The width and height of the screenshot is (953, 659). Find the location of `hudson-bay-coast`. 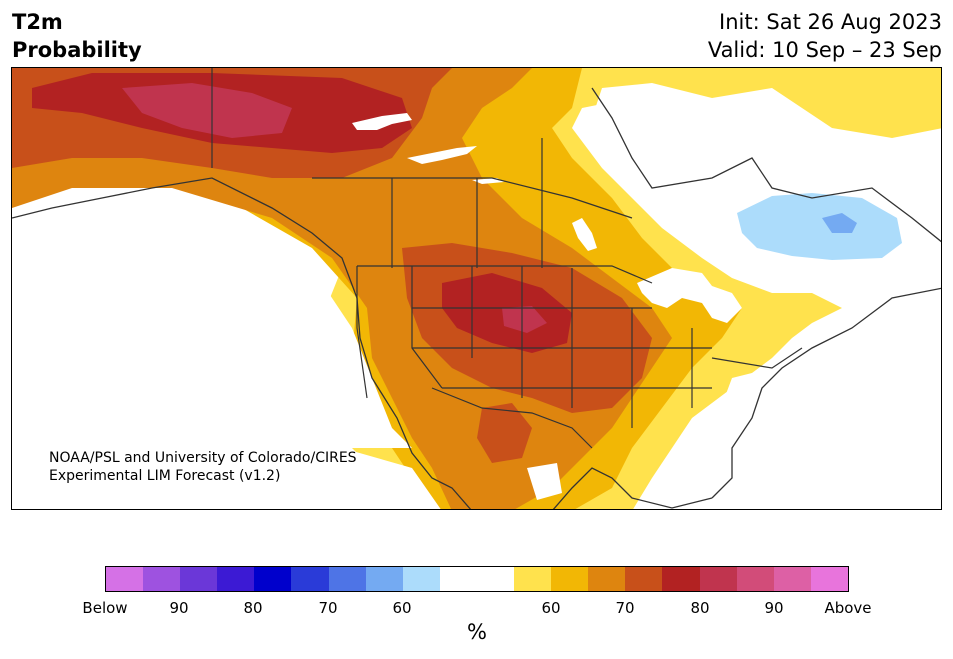

hudson-bay-coast is located at coordinates (766, 165).